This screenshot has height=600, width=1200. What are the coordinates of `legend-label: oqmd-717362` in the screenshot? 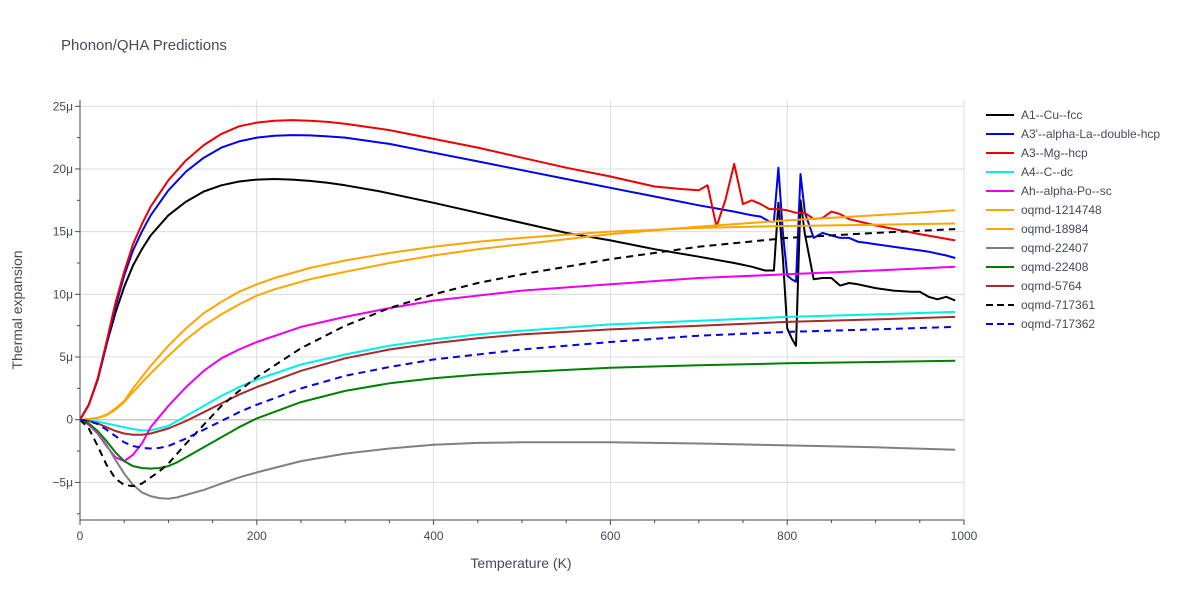 It's located at (1058, 324).